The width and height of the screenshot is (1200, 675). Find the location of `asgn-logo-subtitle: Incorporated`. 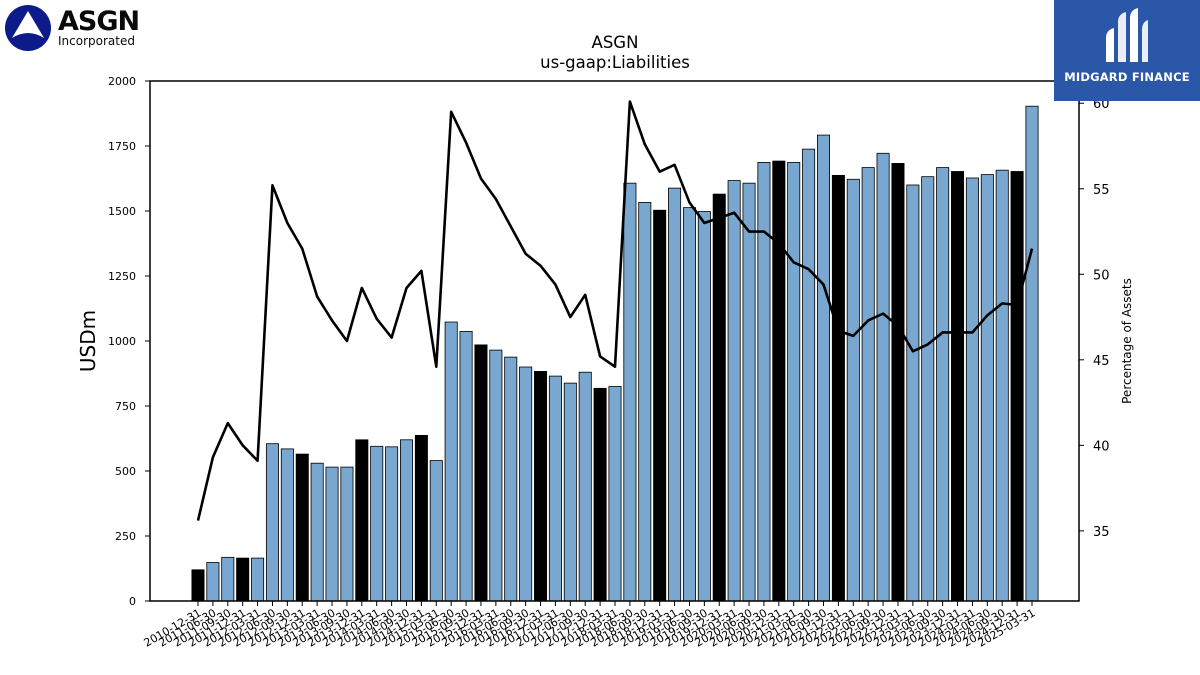

asgn-logo-subtitle: Incorporated is located at coordinates (96, 41).